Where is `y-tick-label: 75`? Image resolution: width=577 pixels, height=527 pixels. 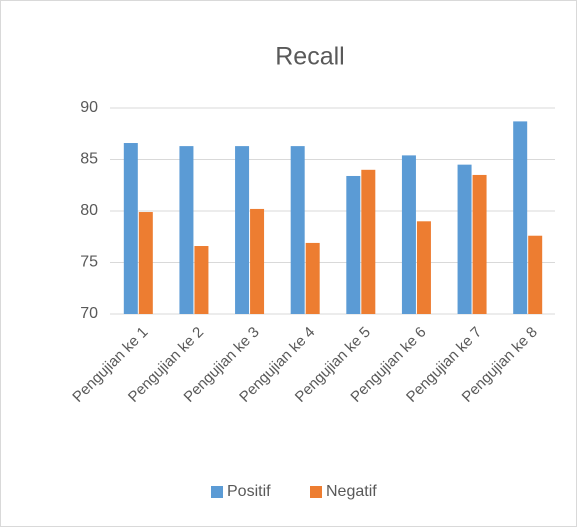
y-tick-label: 75 is located at coordinates (89, 262).